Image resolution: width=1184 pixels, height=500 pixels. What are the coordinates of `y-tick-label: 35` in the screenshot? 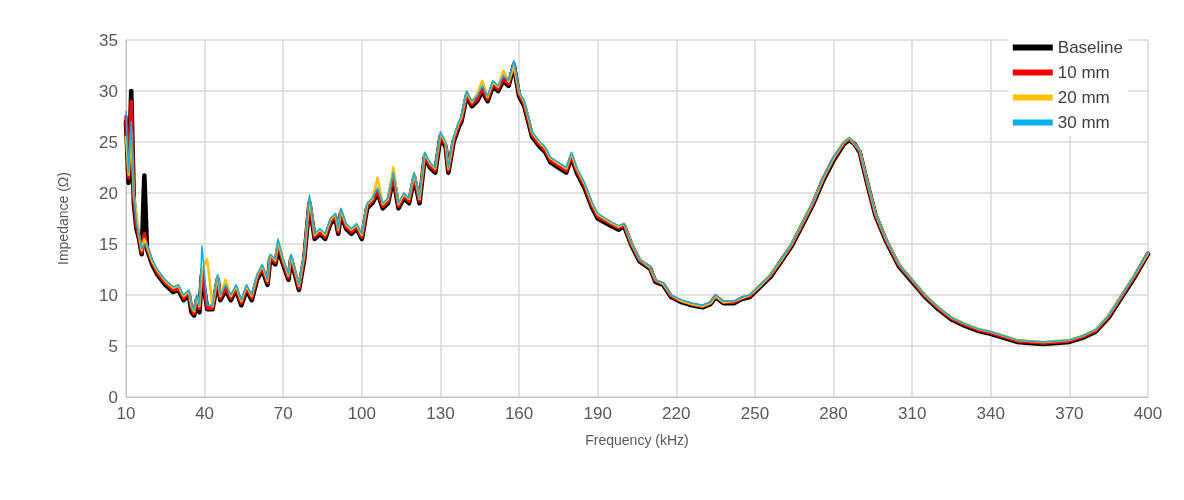 It's located at (108, 40).